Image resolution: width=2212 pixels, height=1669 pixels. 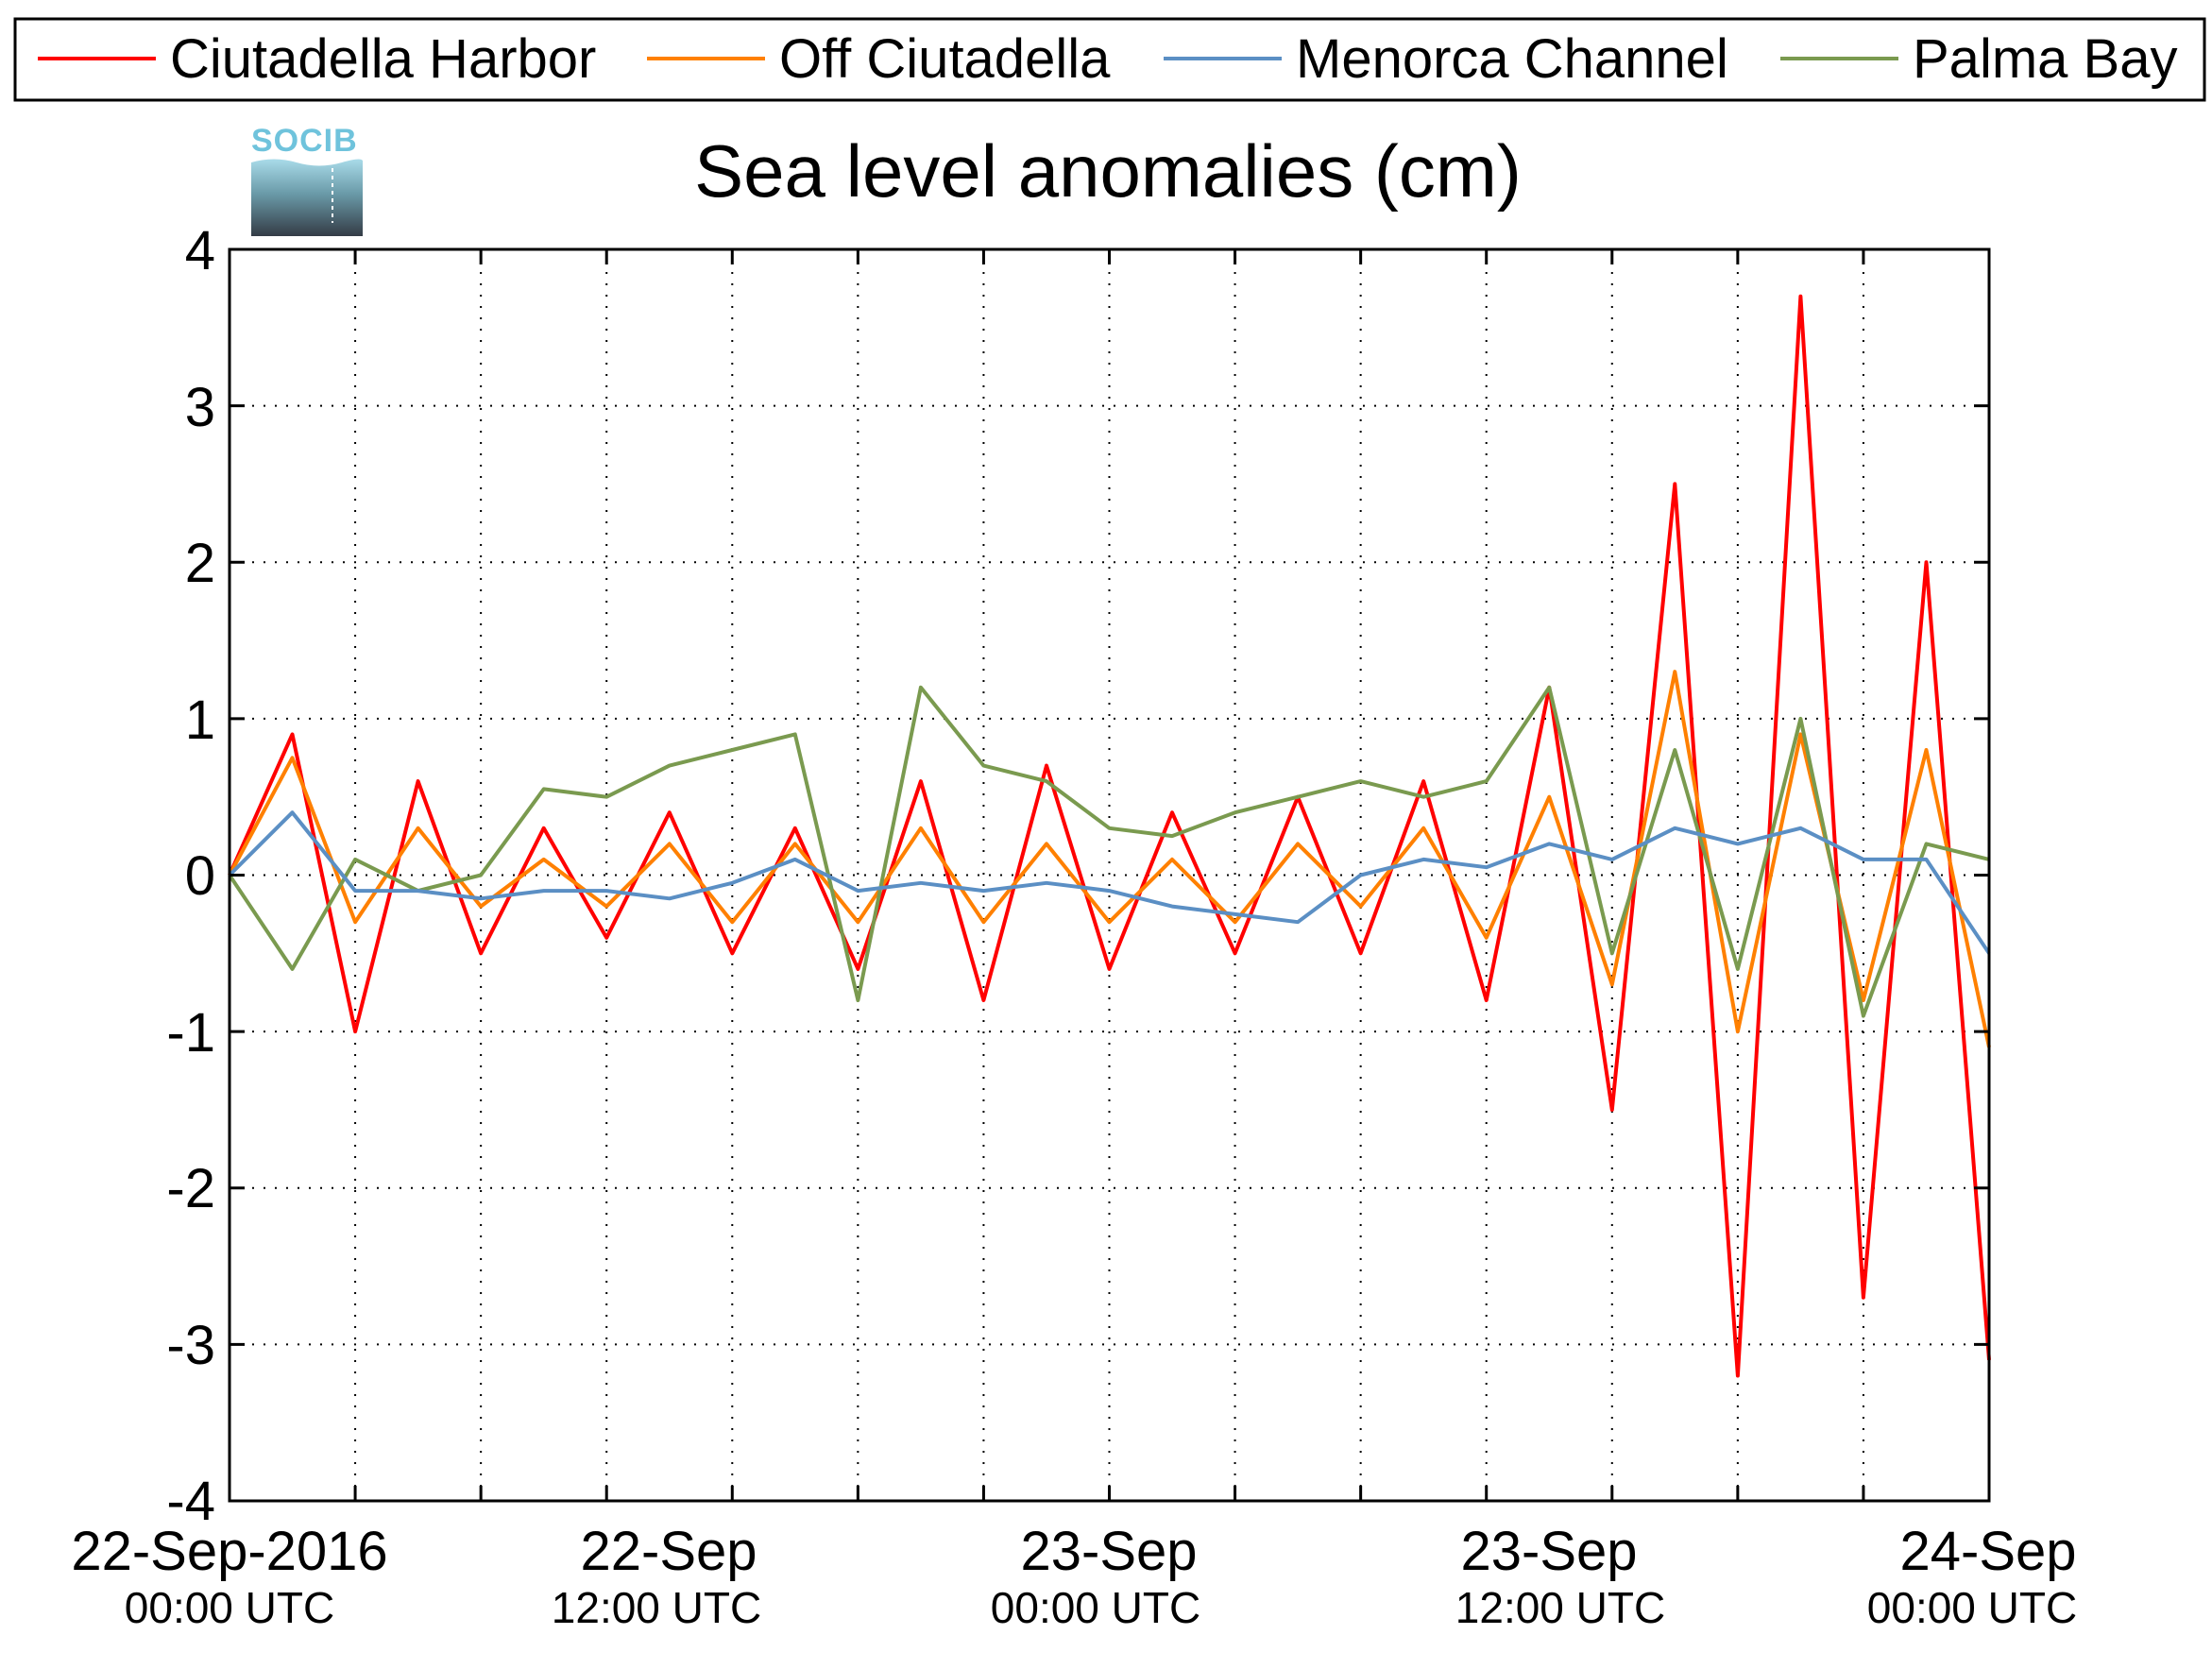 What do you see at coordinates (668, 1552) in the screenshot?
I see `x-tick-date: 22-Sep` at bounding box center [668, 1552].